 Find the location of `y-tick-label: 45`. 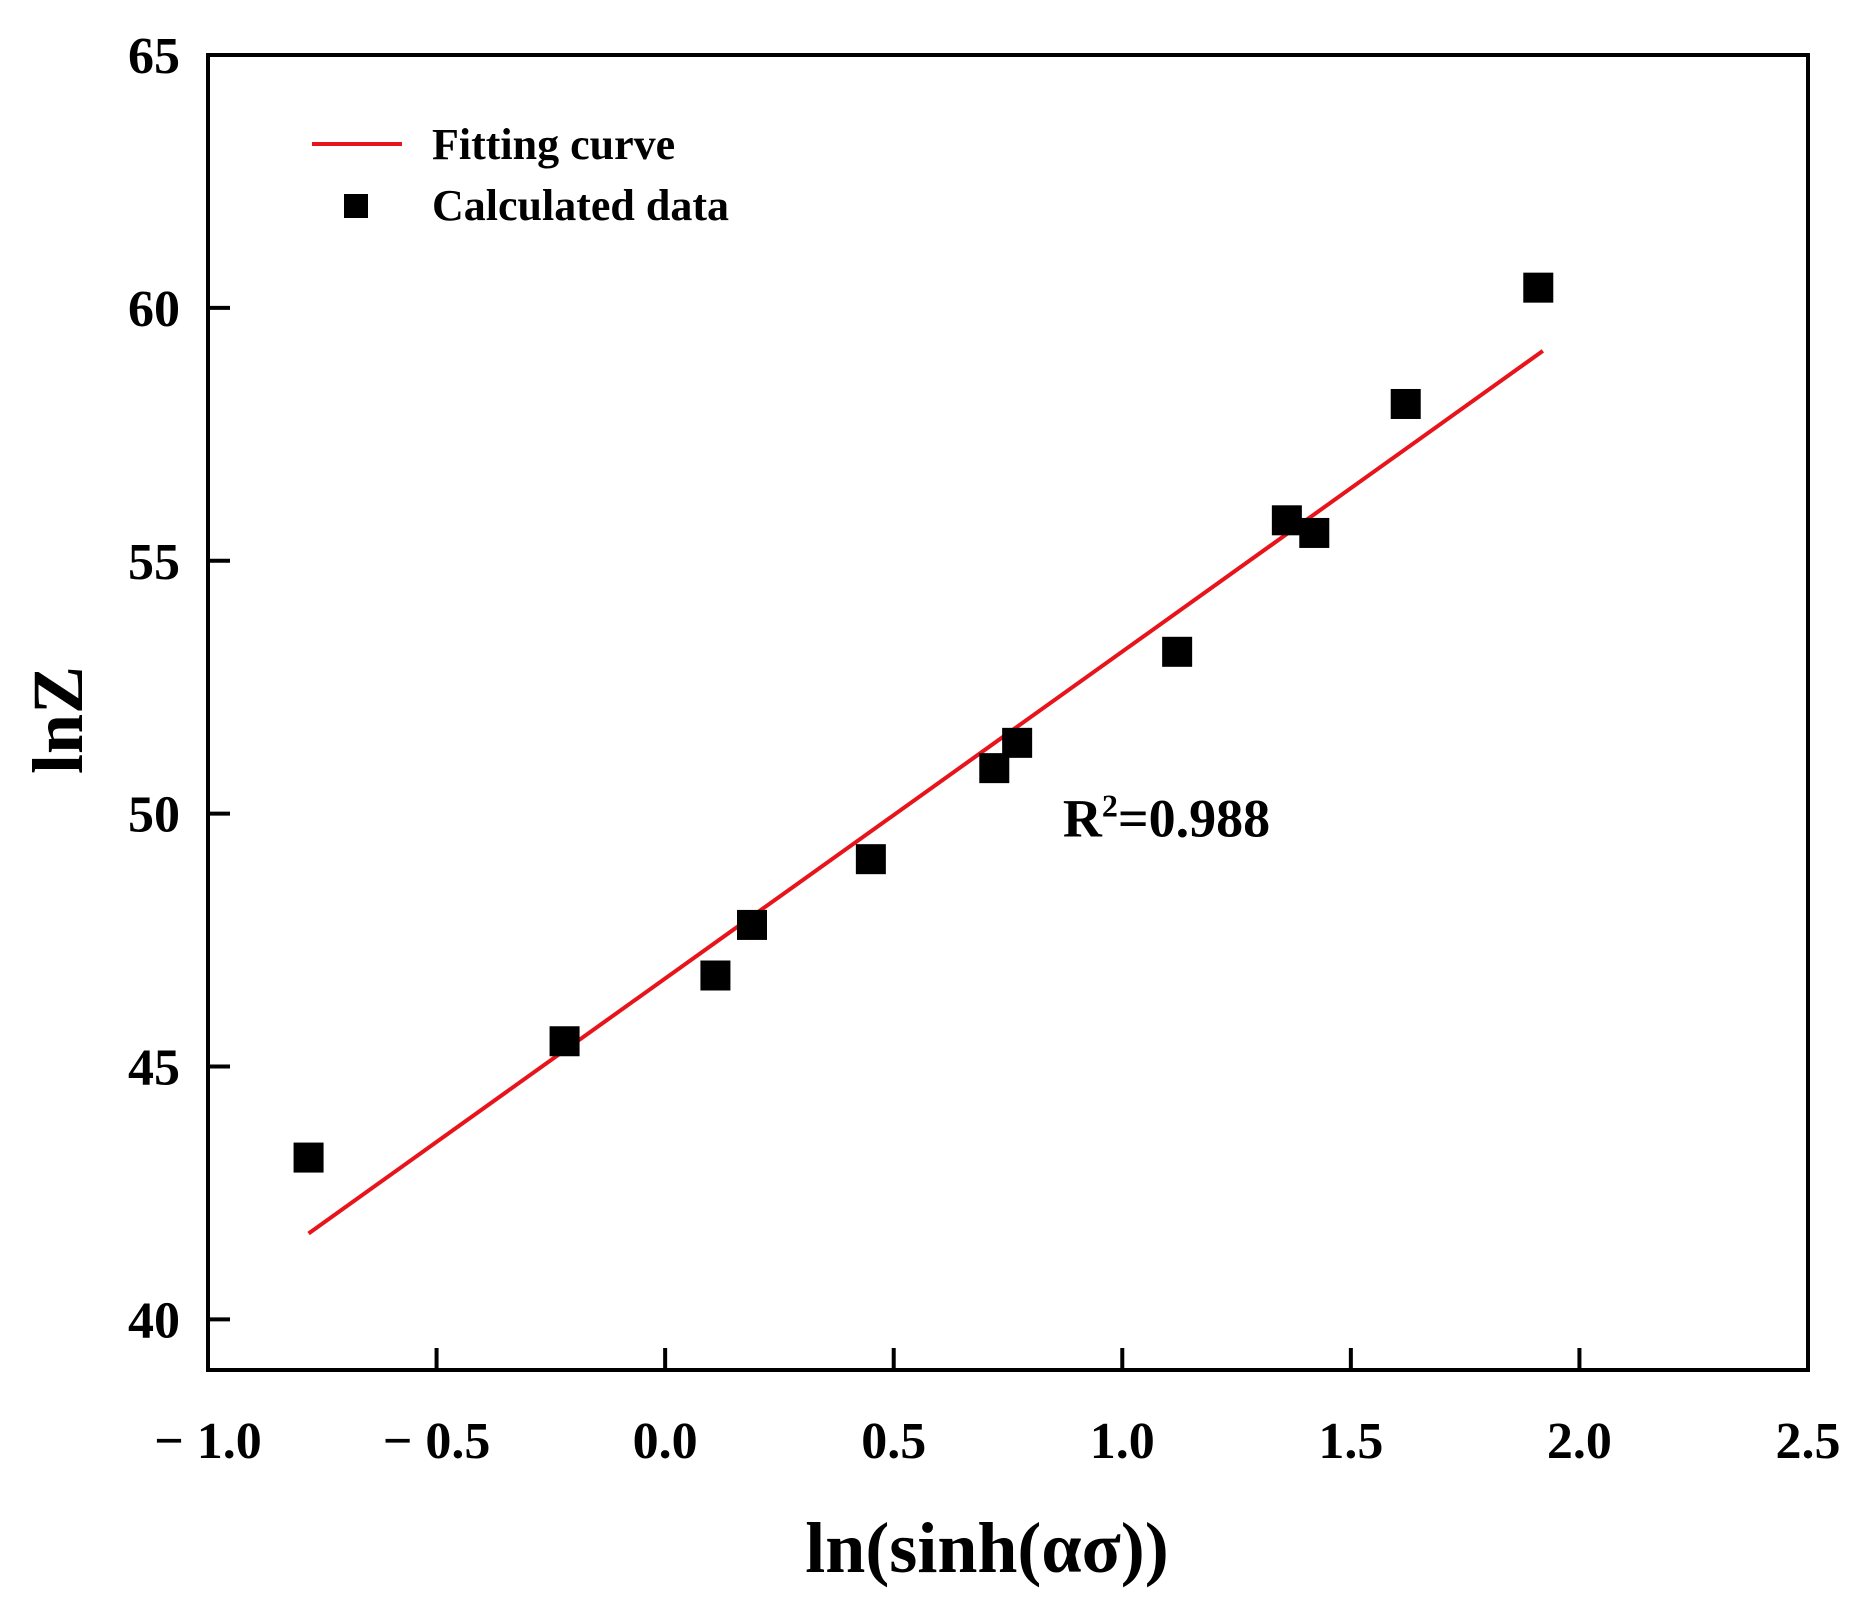

y-tick-label: 45 is located at coordinates (154, 1068).